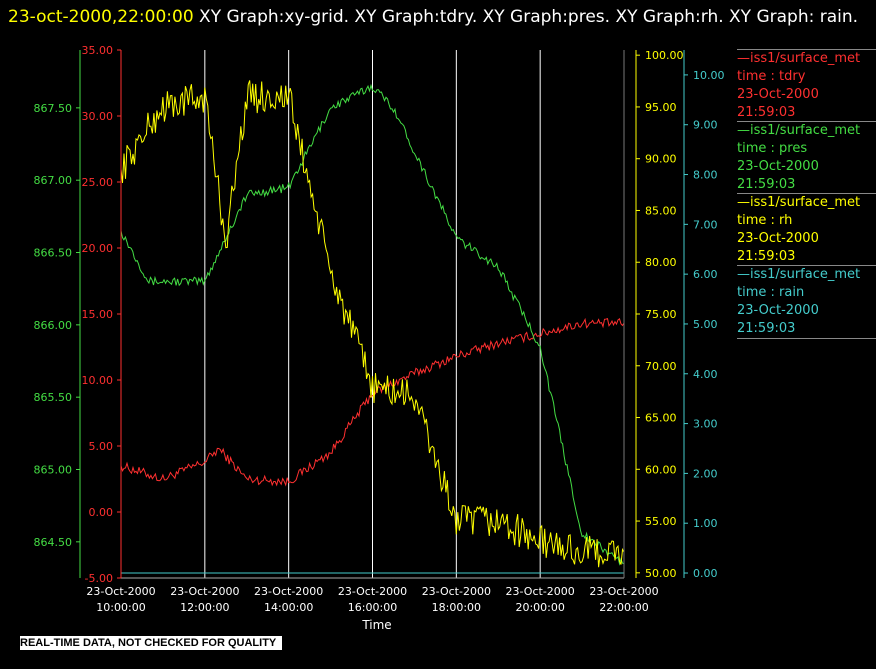 Image resolution: width=876 pixels, height=669 pixels. What do you see at coordinates (664, 55) in the screenshot?
I see `rh-tick-label: 100.00` at bounding box center [664, 55].